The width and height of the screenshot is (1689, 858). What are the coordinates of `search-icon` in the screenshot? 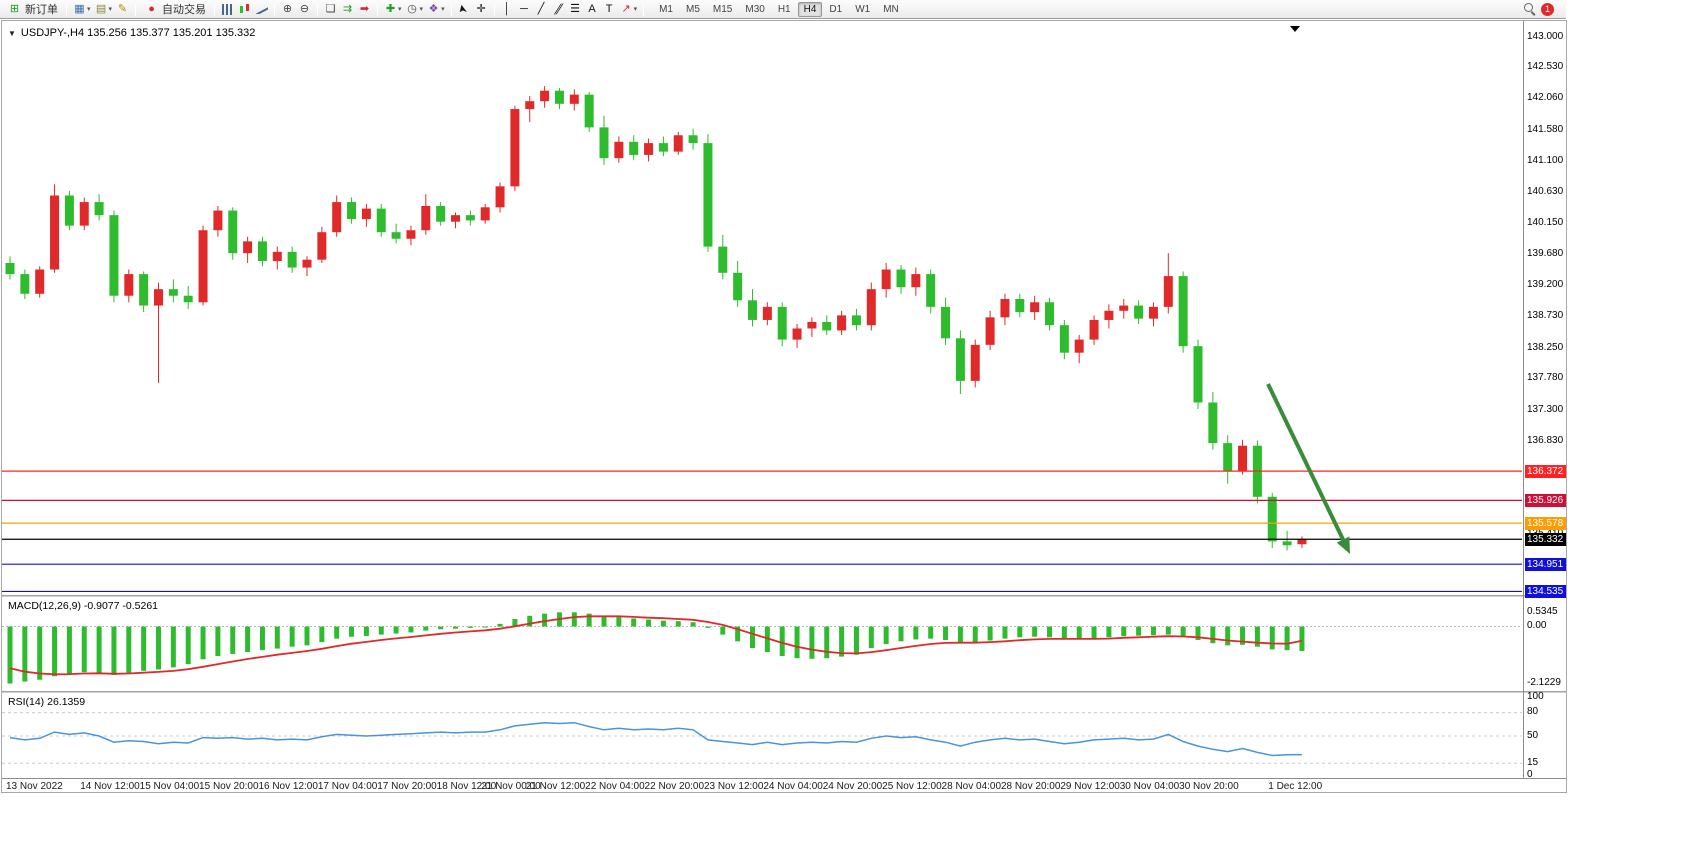 It's located at (1528, 9).